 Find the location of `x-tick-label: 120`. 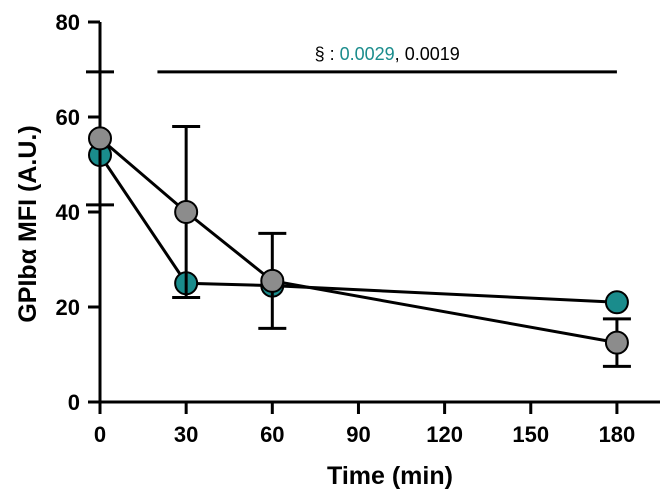

x-tick-label: 120 is located at coordinates (444, 434).